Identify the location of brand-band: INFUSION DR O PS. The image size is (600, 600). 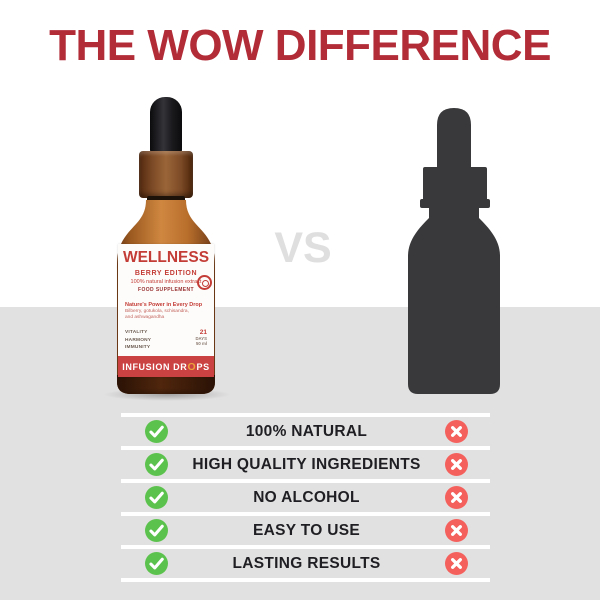
(166, 366).